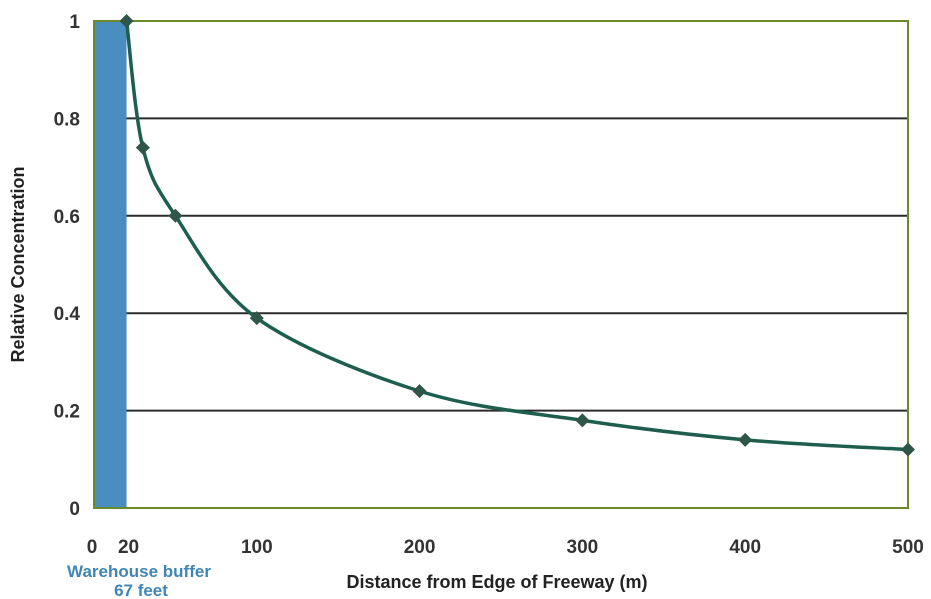 The width and height of the screenshot is (931, 599). I want to click on x-tick-label-6: 500, so click(908, 547).